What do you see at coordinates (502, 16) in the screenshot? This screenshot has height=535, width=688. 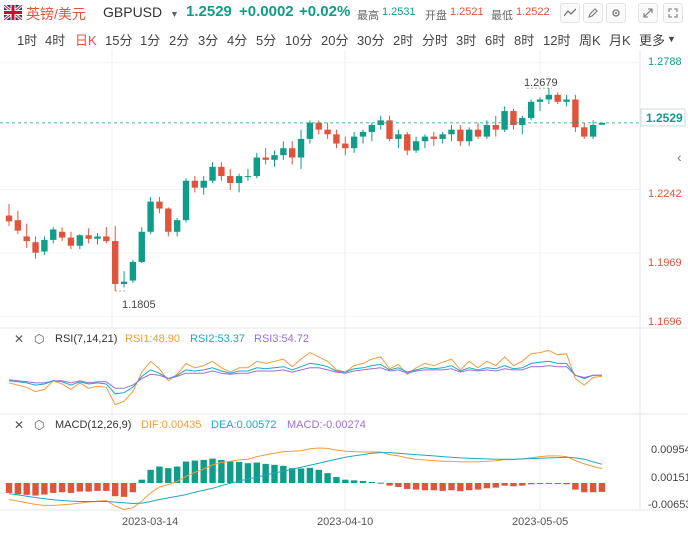 I see `low-label: 最低` at bounding box center [502, 16].